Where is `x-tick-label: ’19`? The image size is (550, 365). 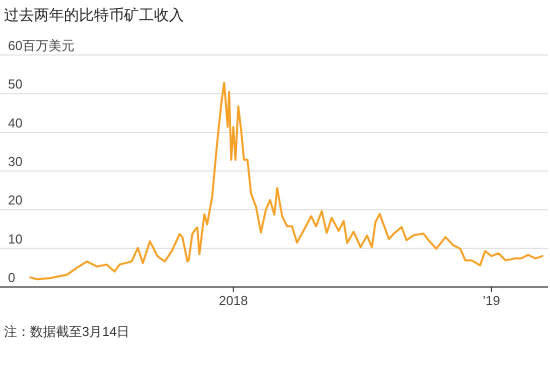 x-tick-label: ’19 is located at coordinates (491, 300).